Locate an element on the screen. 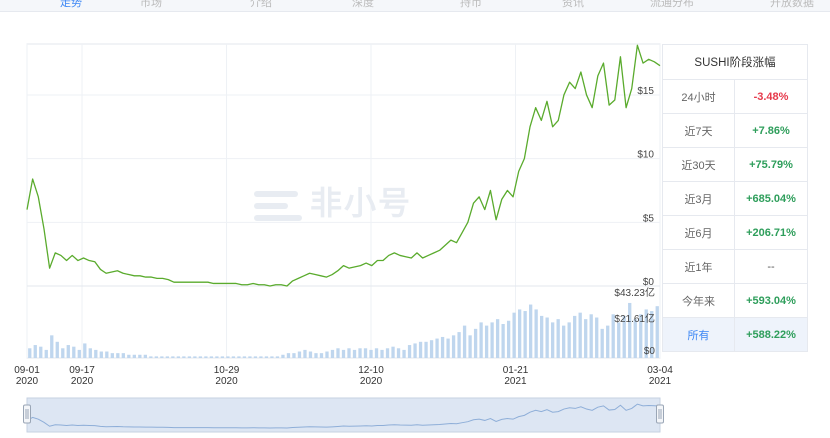  tab-6: 流通分布 is located at coordinates (672, 4).